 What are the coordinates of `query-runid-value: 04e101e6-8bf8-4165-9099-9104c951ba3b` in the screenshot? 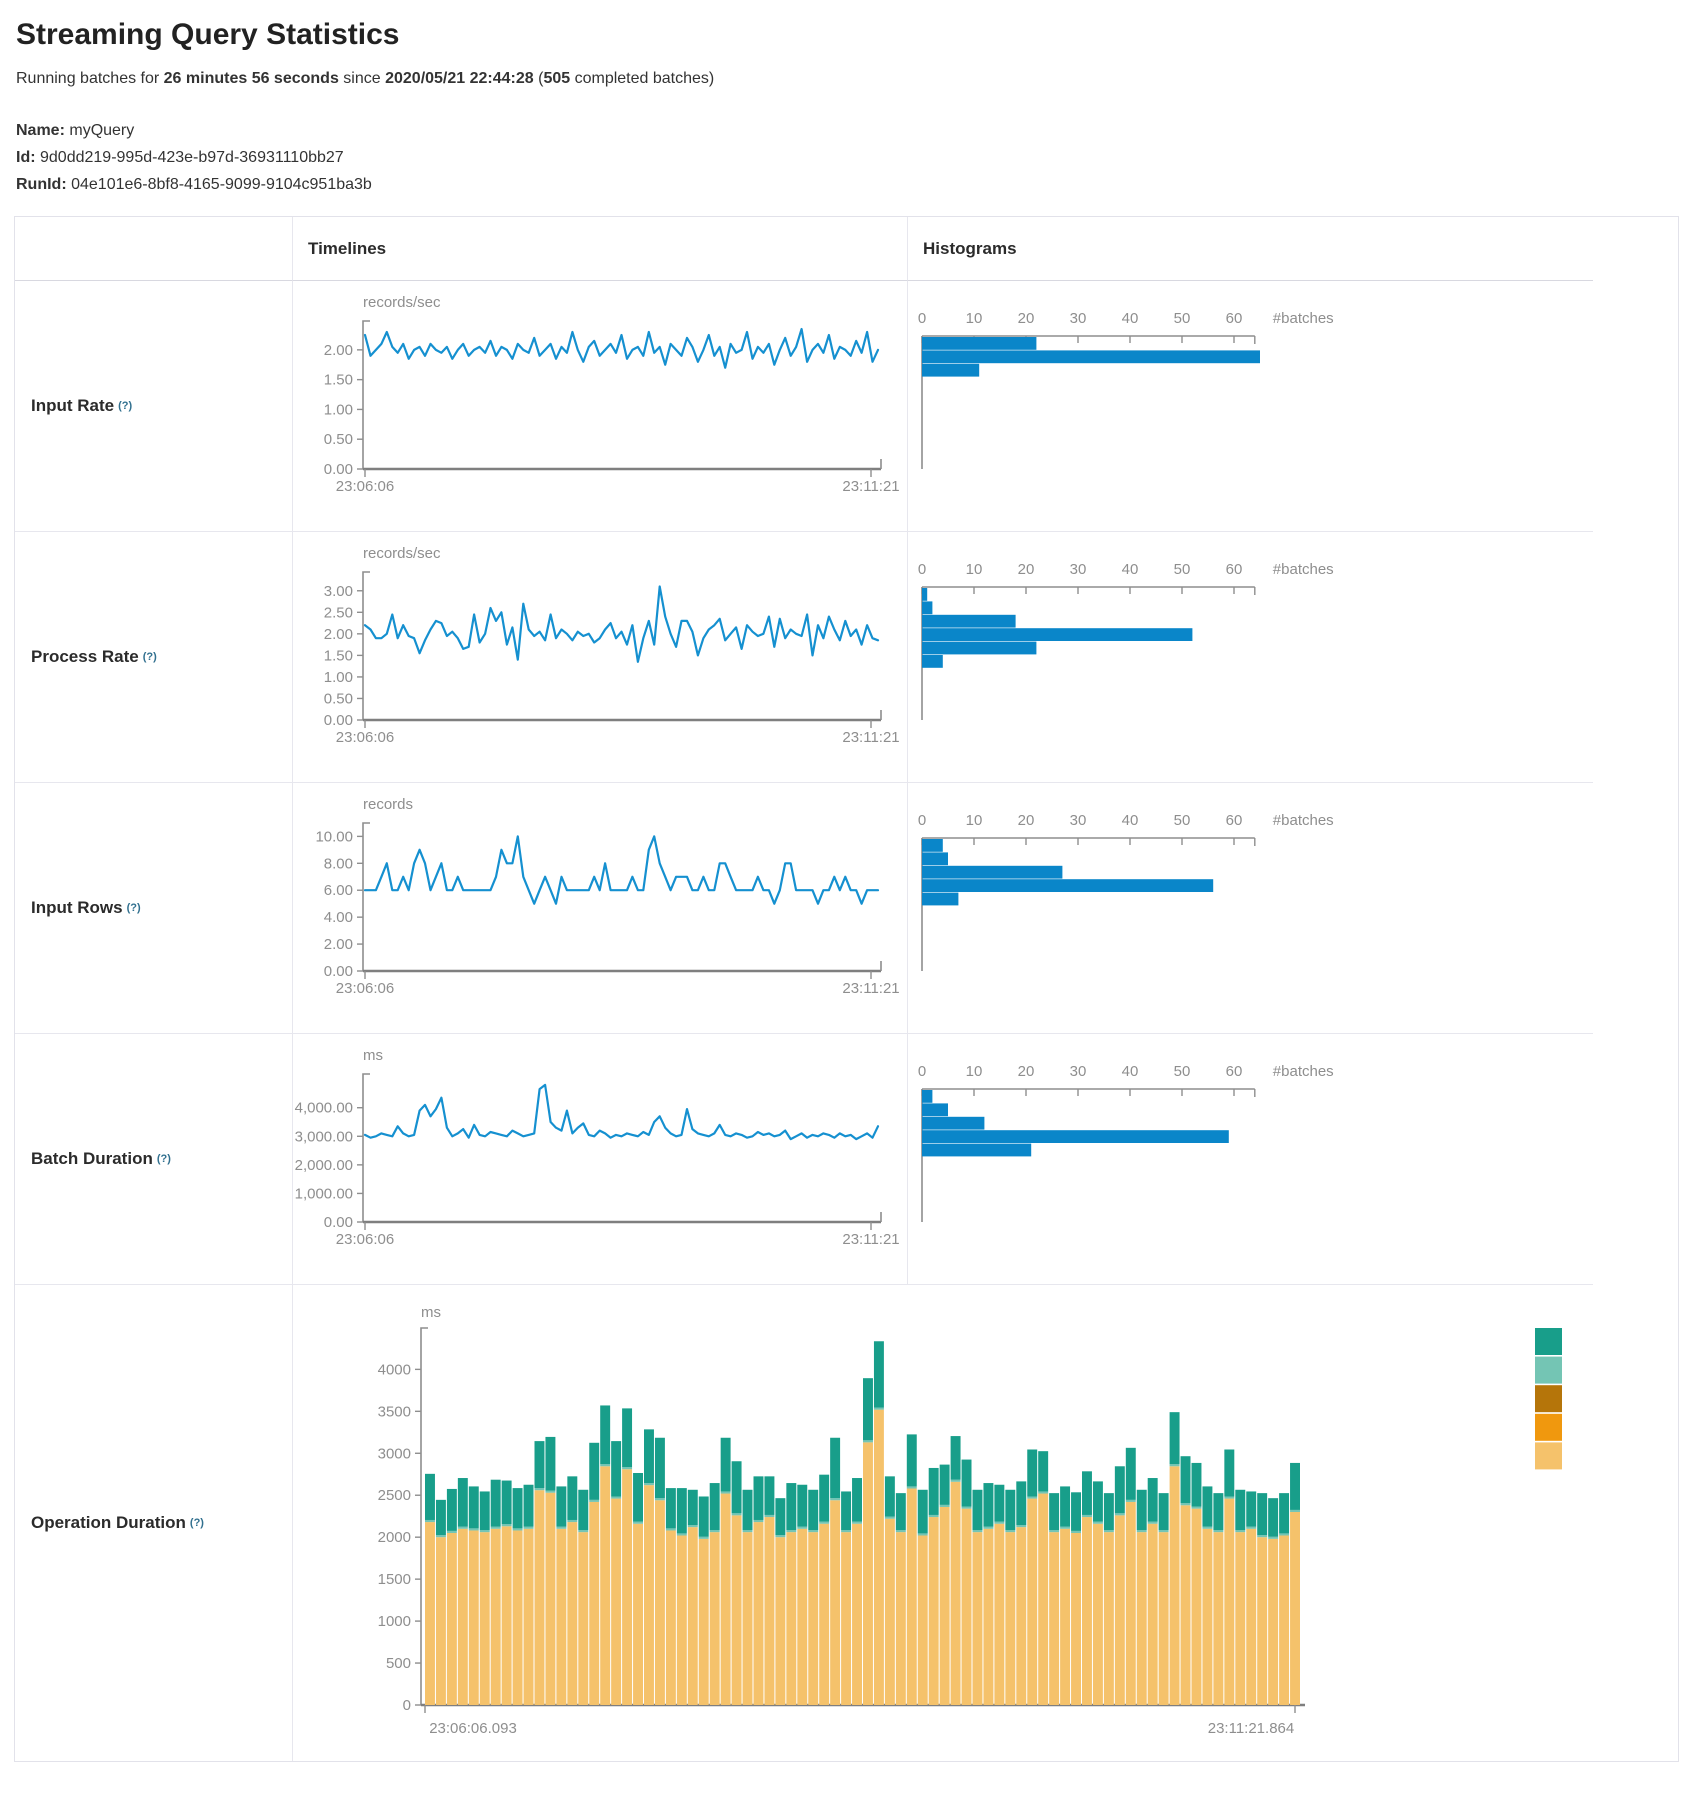 It's located at (221, 184).